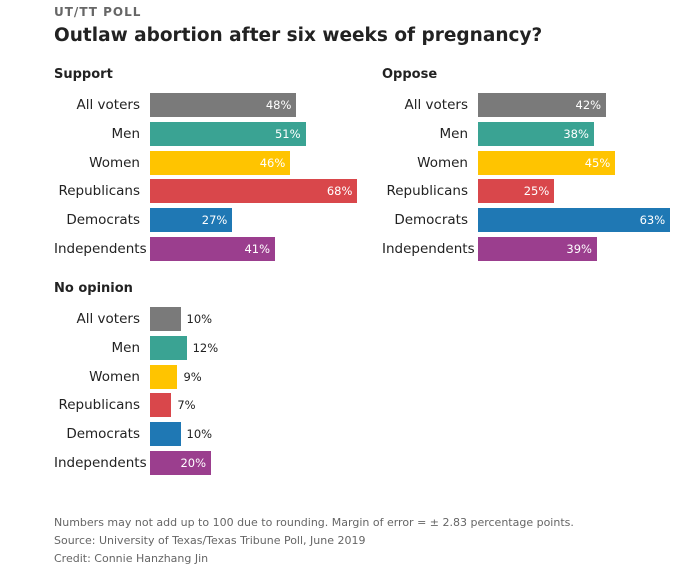 This screenshot has height=579, width=700. Describe the element at coordinates (339, 191) in the screenshot. I see `value-label: 68%` at that location.